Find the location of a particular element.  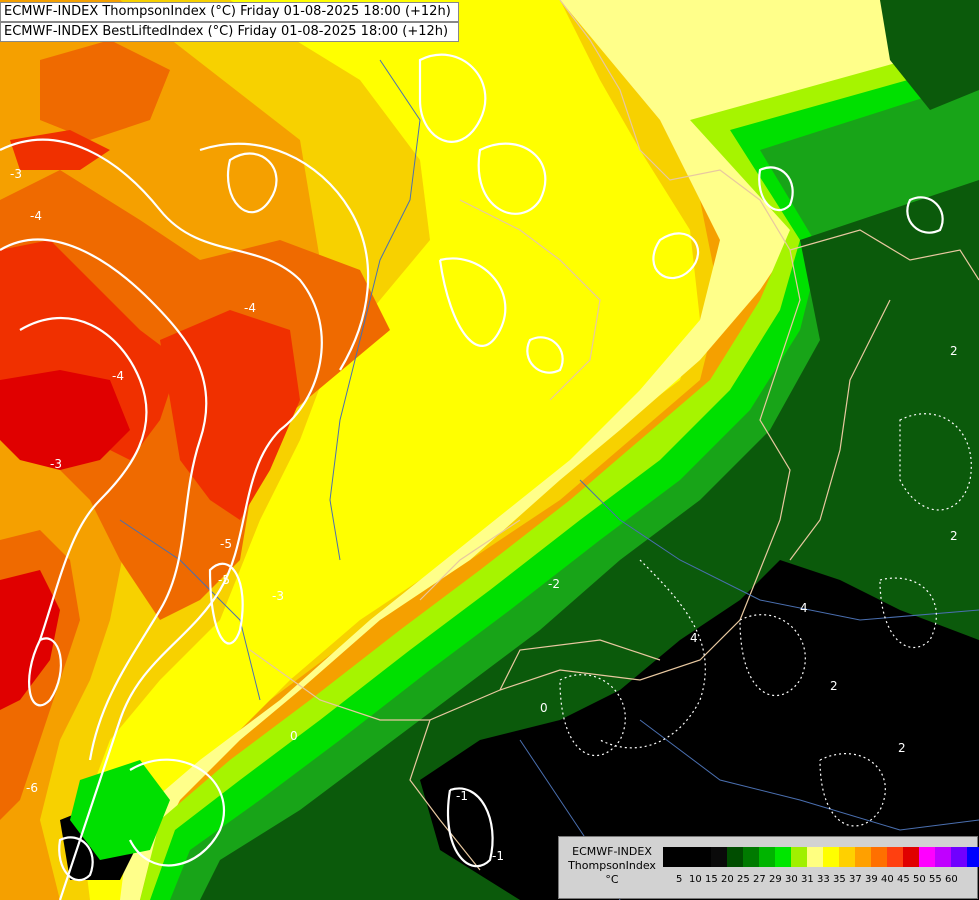

contour-label: -2 is located at coordinates (554, 584).